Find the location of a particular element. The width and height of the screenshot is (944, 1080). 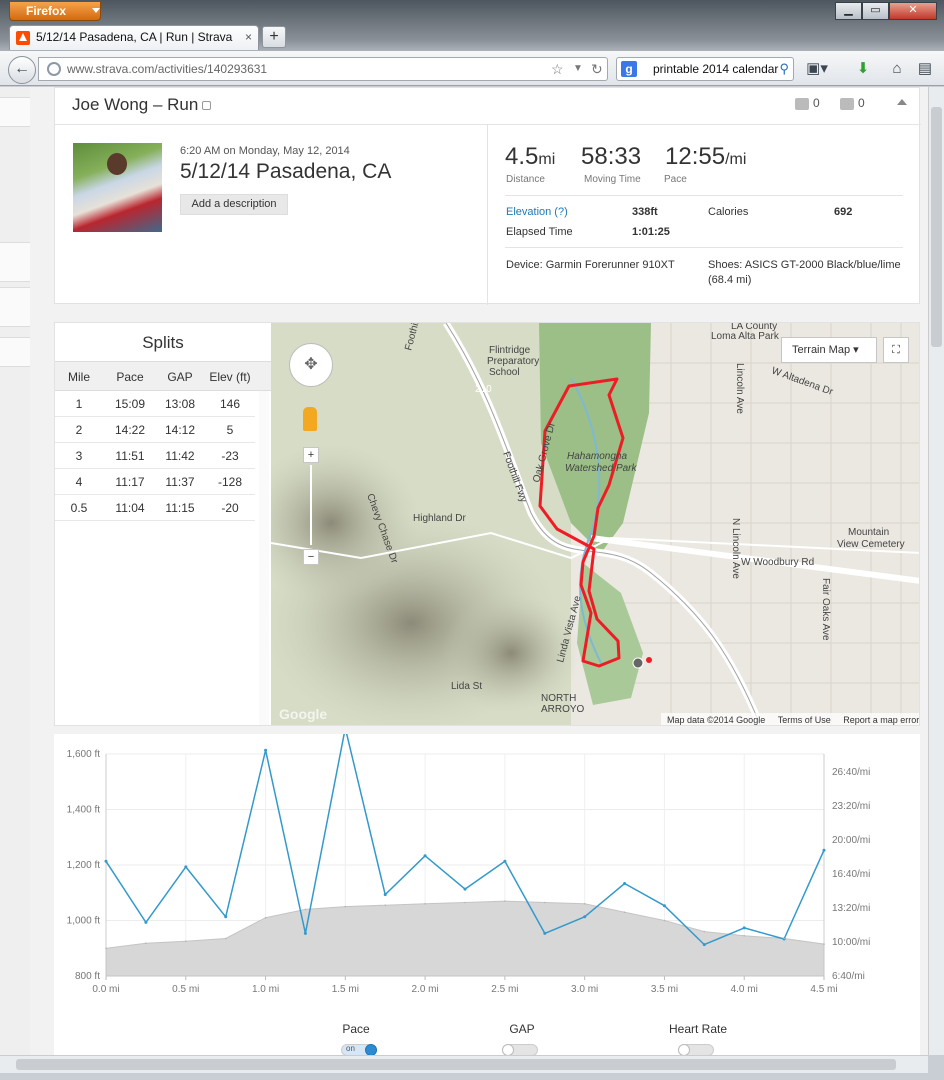

activity-route is located at coordinates (581, 522).